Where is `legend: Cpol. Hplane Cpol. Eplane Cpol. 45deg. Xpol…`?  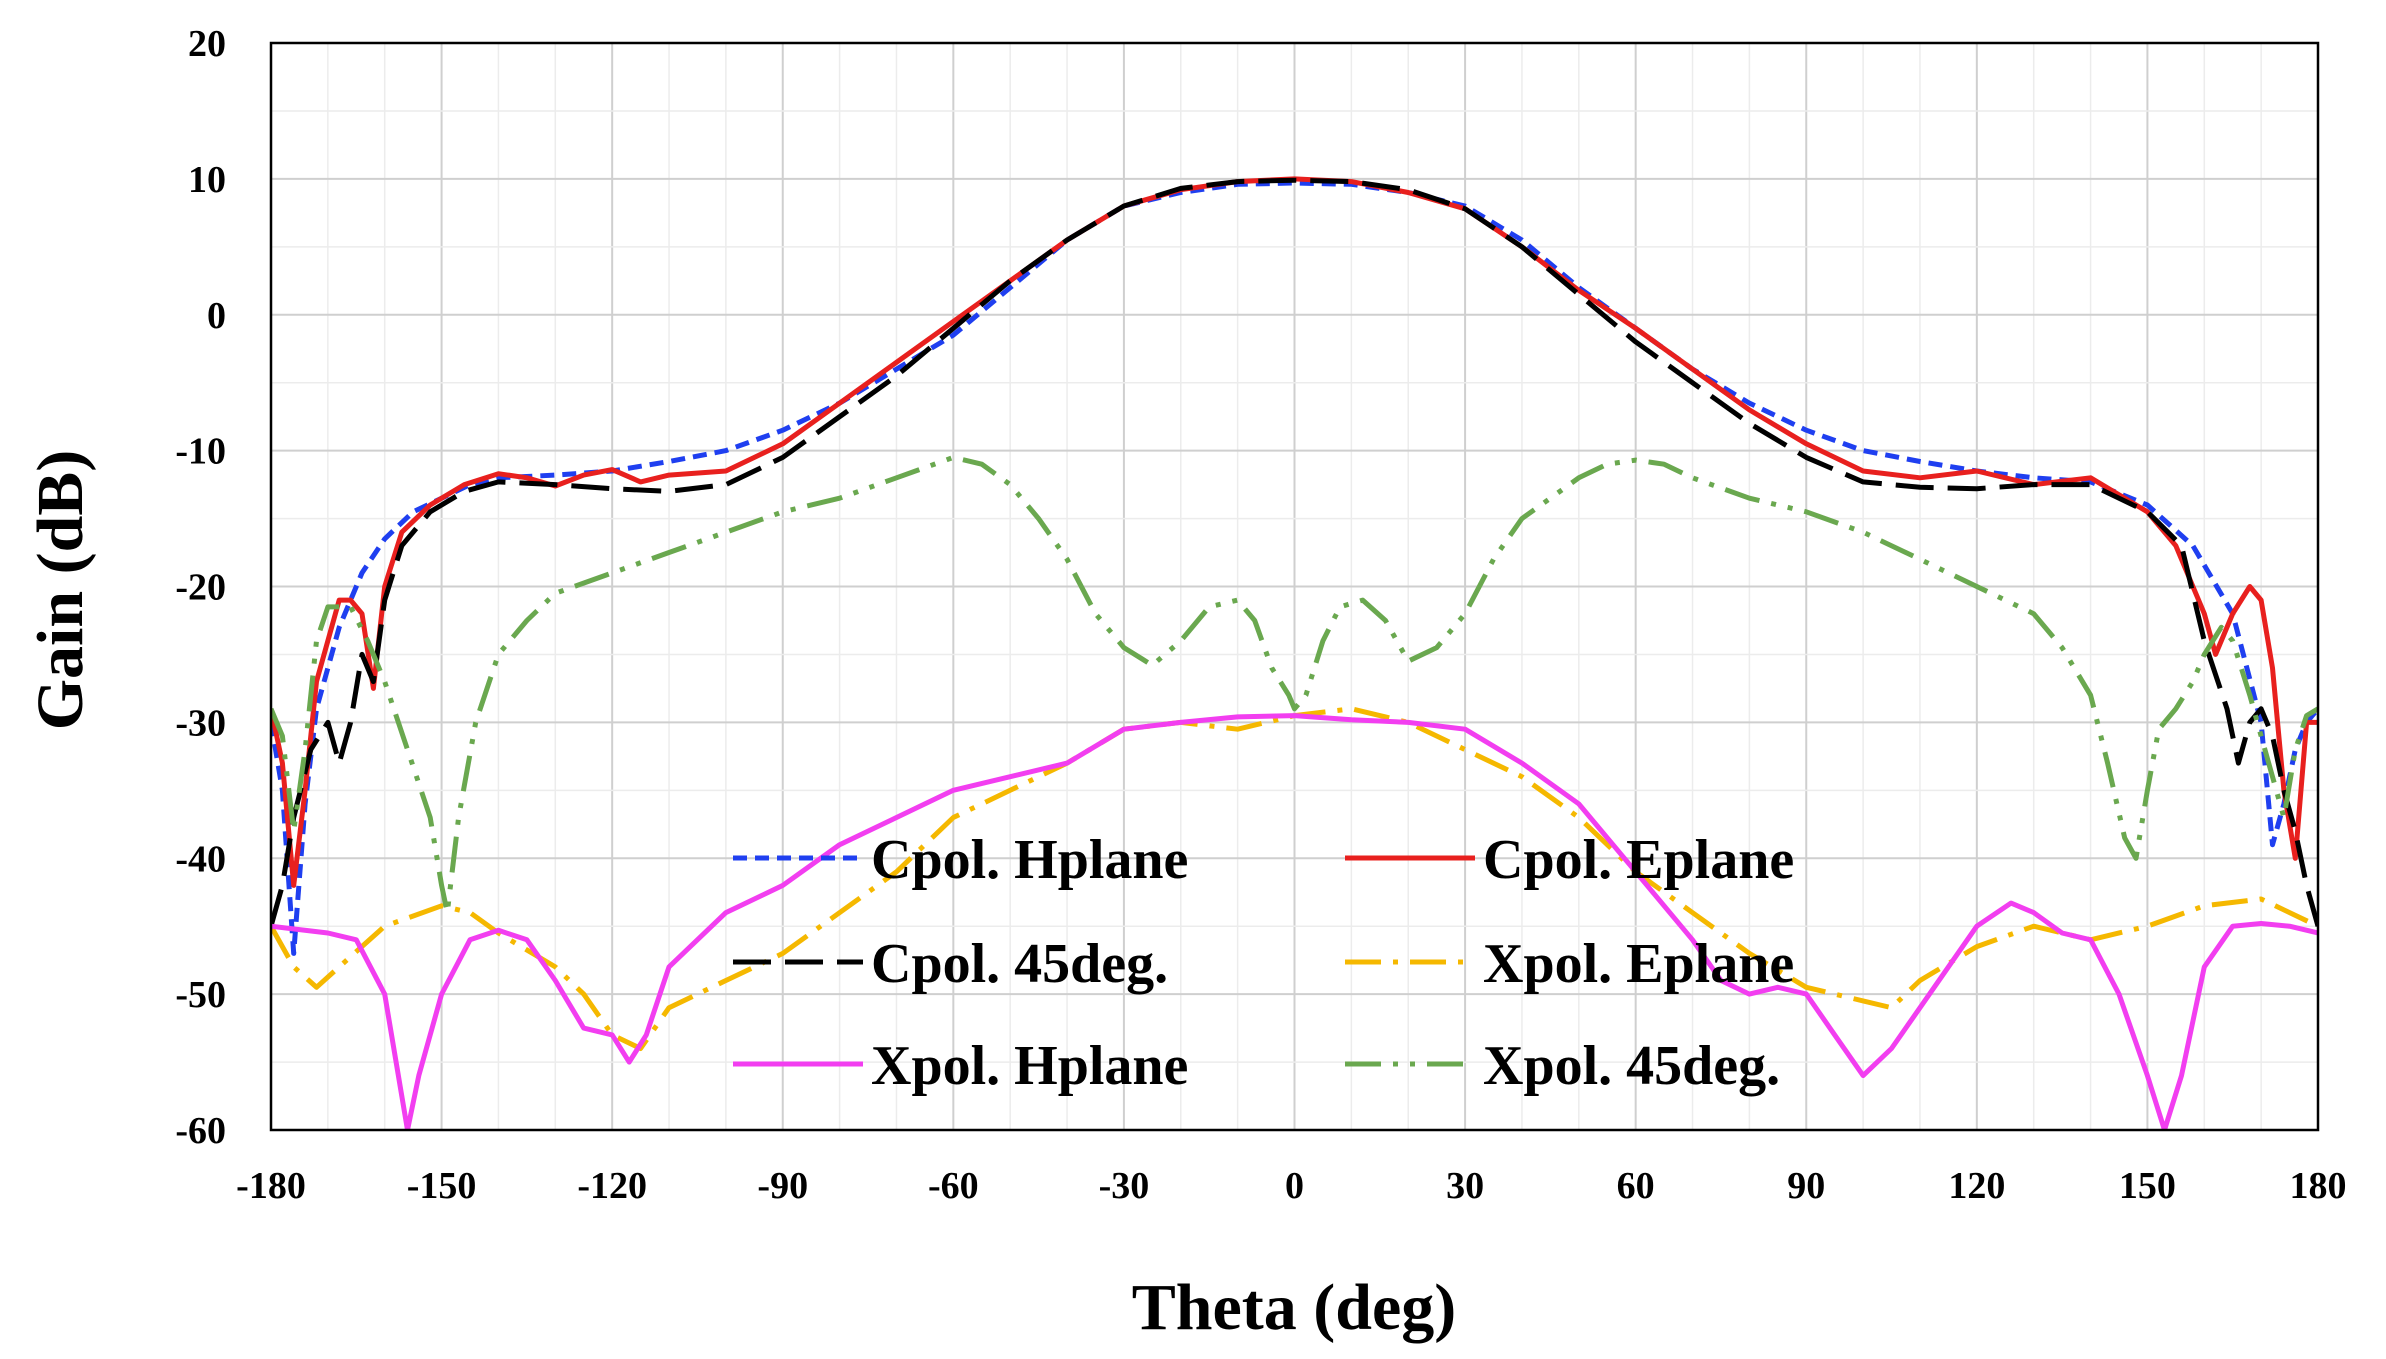
legend: Cpol. Hplane Cpol. Eplane Cpol. 45deg. Xpol… is located at coordinates (1263, 963).